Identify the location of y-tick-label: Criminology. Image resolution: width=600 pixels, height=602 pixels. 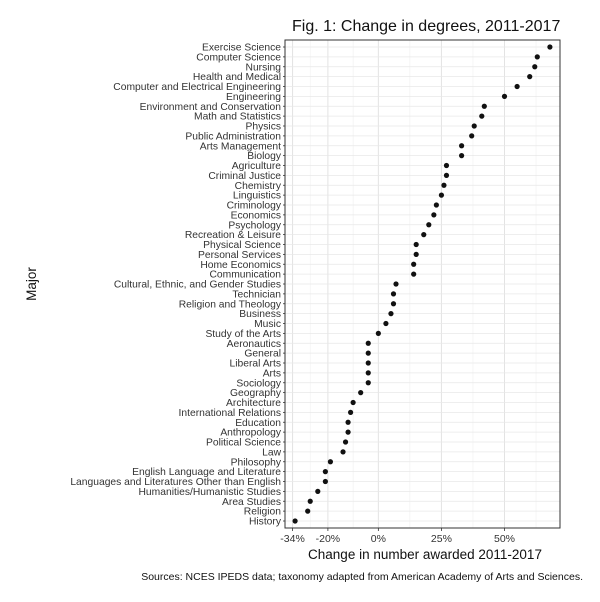
(254, 206).